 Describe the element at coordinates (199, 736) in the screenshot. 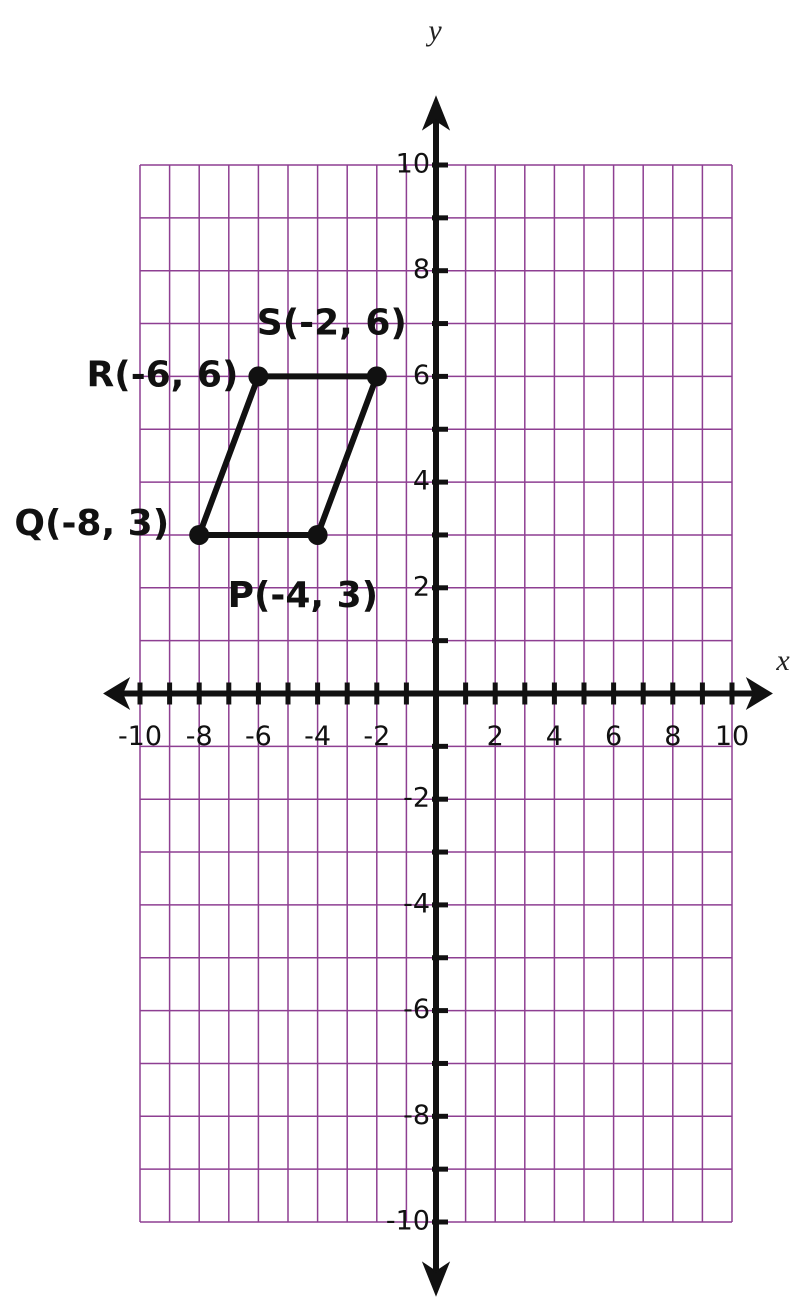

I see `x-tick-label: -8` at that location.